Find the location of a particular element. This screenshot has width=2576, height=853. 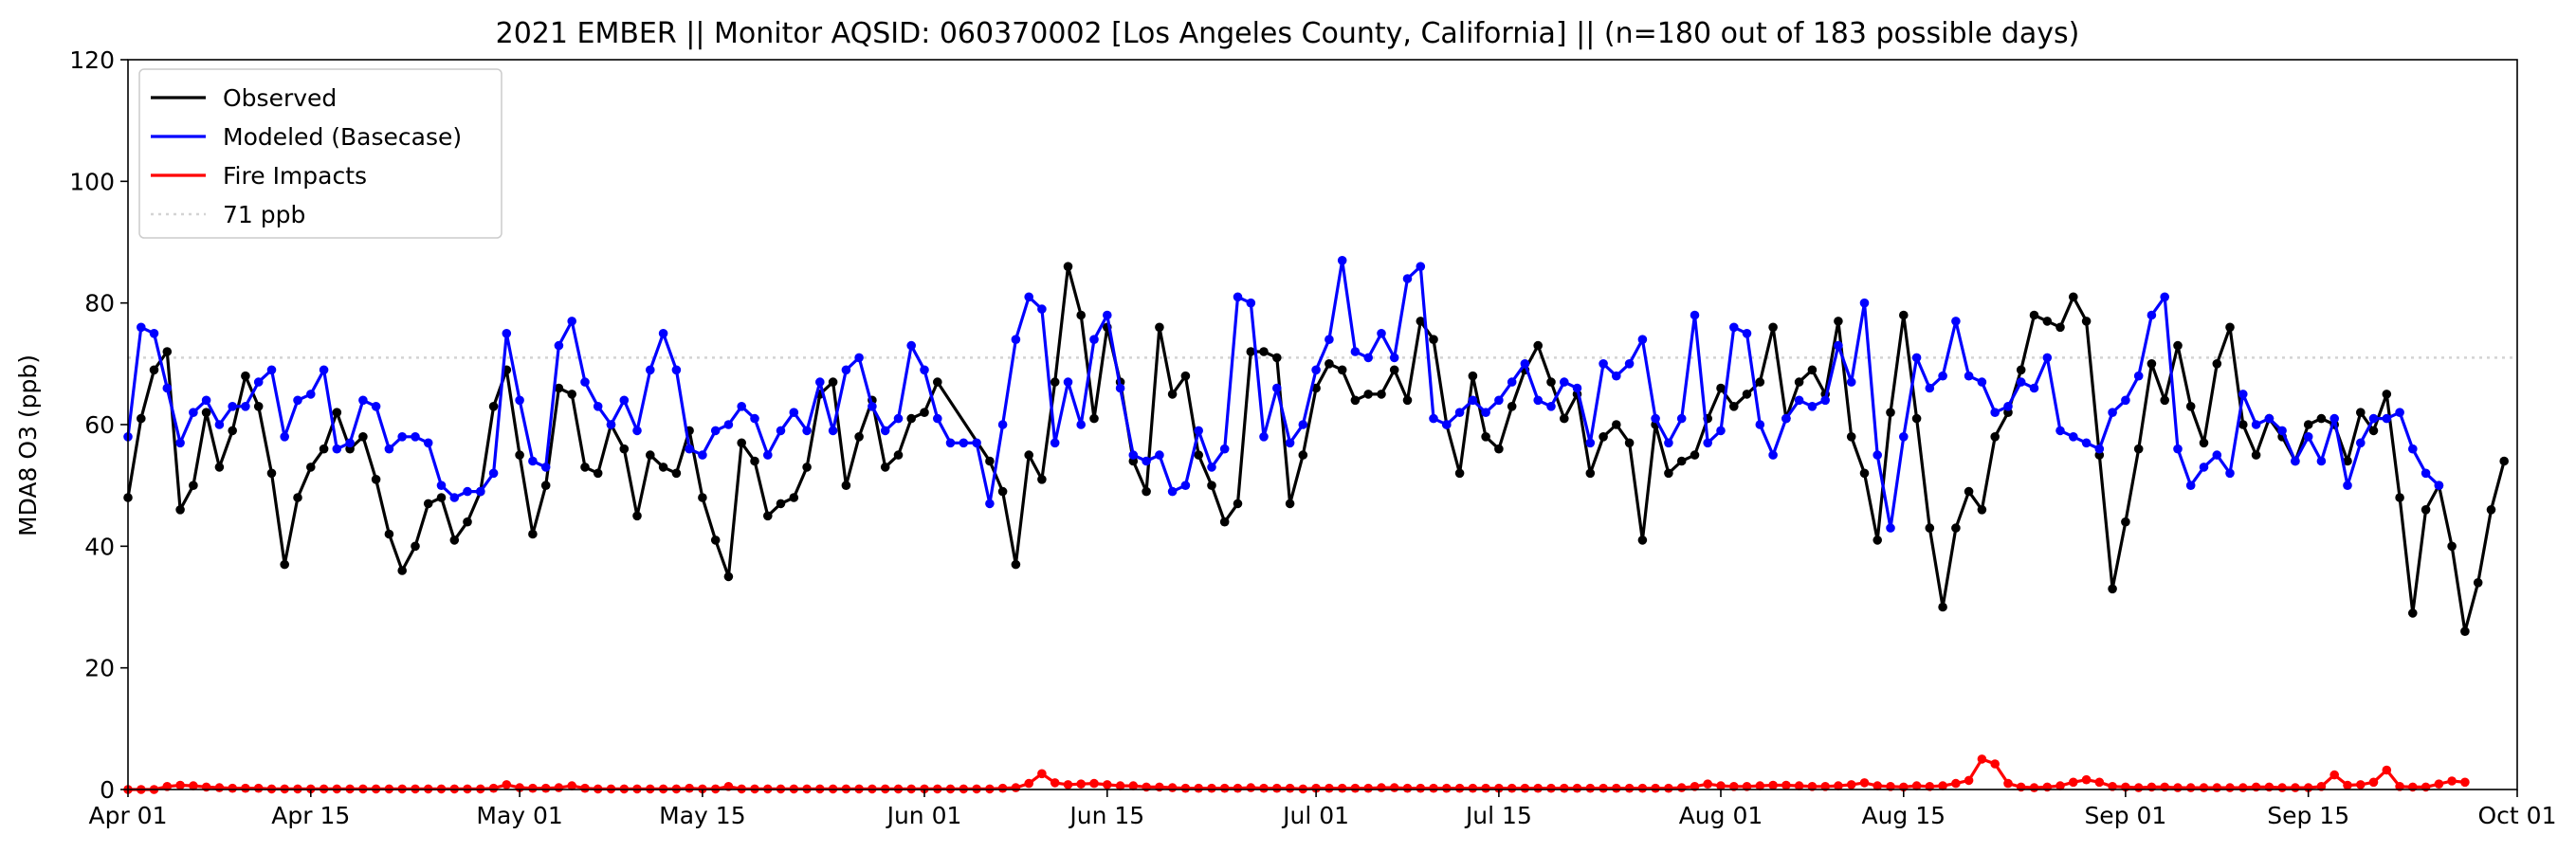

x-tick-label: Aug 01 is located at coordinates (1721, 815).